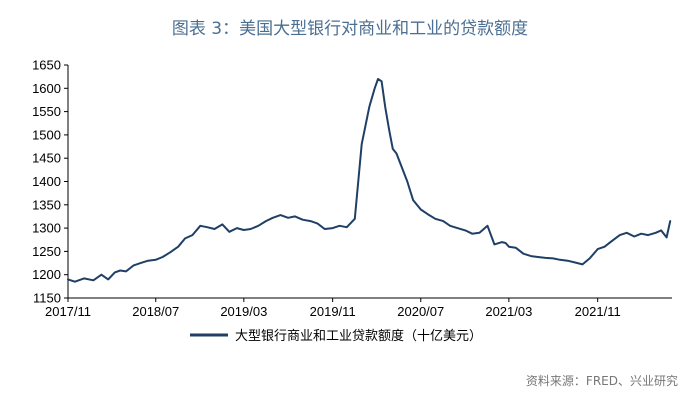  Describe the element at coordinates (46, 181) in the screenshot. I see `y-tick-label: 1400` at that location.